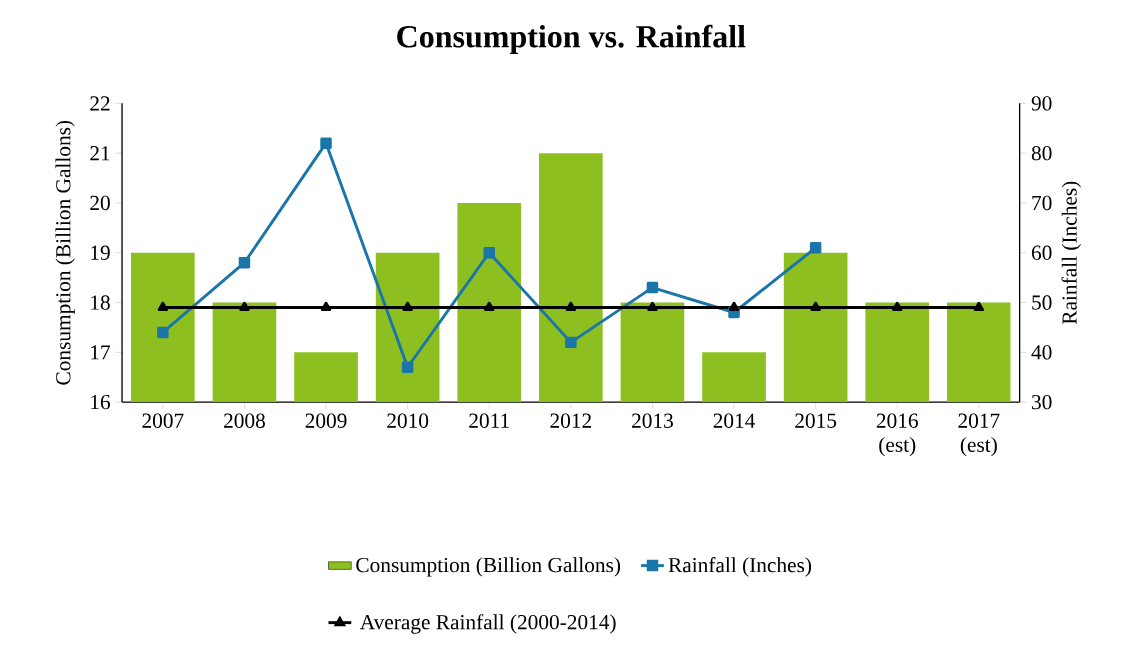 Image resolution: width=1143 pixels, height=650 pixels. I want to click on legend-label: Consumption (Billion Gallons), so click(488, 567).